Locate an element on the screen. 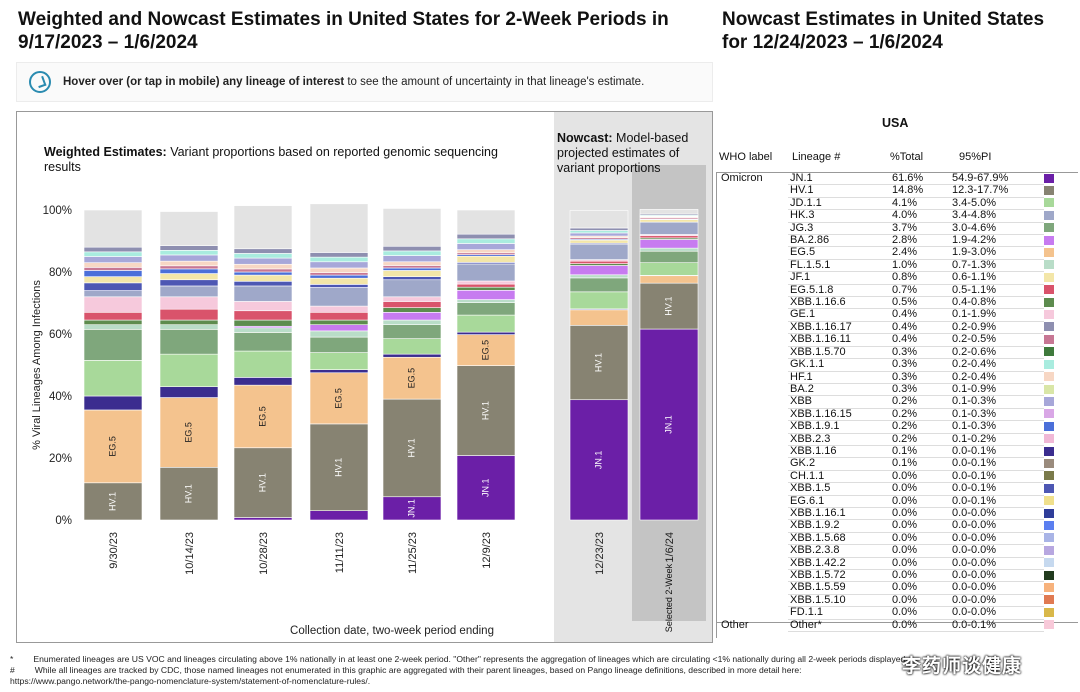  lineage-row: EG.5.1.8 0.7% 0.5-1.1% is located at coordinates (891, 291).